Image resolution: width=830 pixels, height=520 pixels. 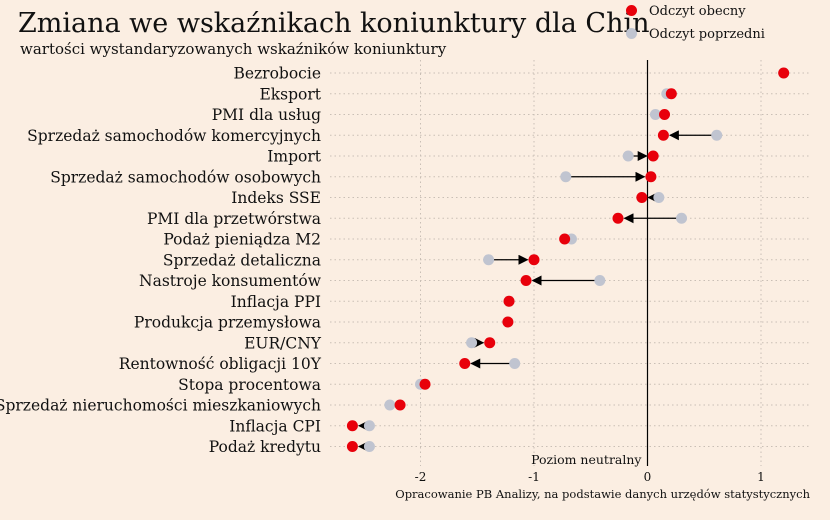 What do you see at coordinates (185, 177) in the screenshot?
I see `category-label: Sprzedaż samochodów osobowych` at bounding box center [185, 177].